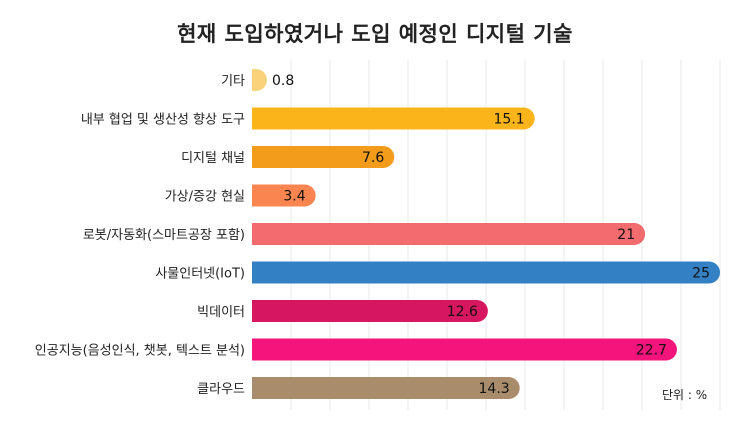 Image resolution: width=750 pixels, height=422 pixels. Describe the element at coordinates (494, 389) in the screenshot. I see `value-label: 14.3` at that location.